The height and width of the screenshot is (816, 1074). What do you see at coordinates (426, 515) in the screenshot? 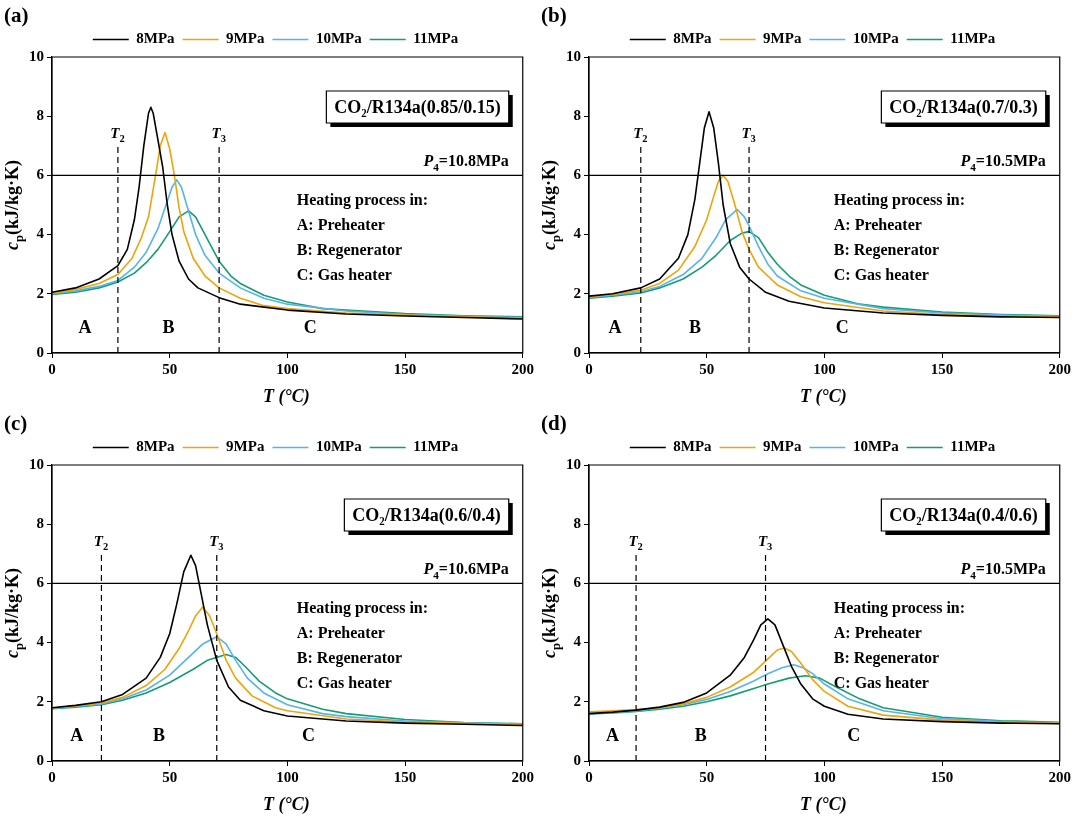
I see `annotation: CO₂/R134a(0.6/0.4)` at bounding box center [426, 515].